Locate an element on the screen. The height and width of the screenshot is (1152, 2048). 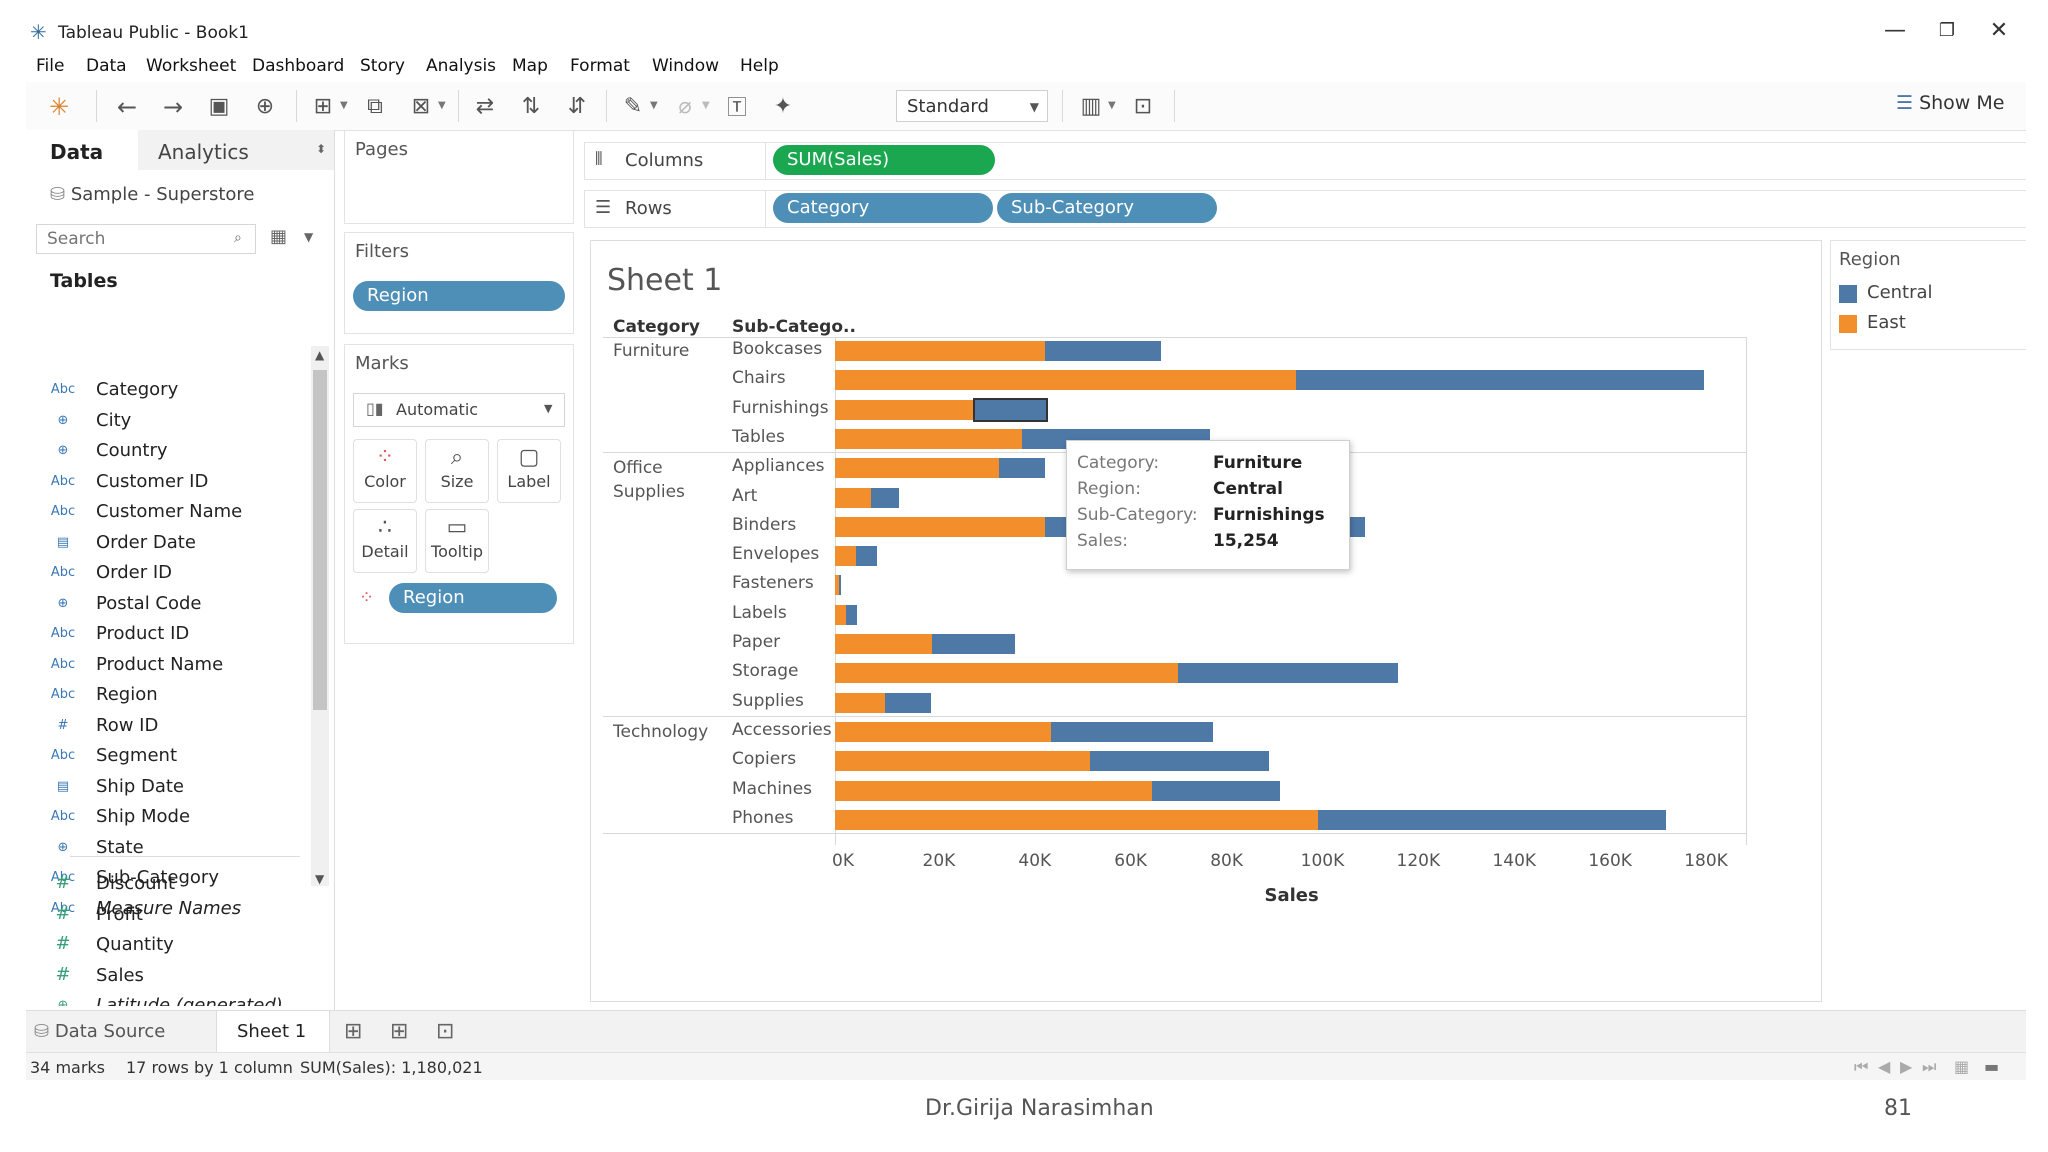
bar-central-labels is located at coordinates (852, 614).